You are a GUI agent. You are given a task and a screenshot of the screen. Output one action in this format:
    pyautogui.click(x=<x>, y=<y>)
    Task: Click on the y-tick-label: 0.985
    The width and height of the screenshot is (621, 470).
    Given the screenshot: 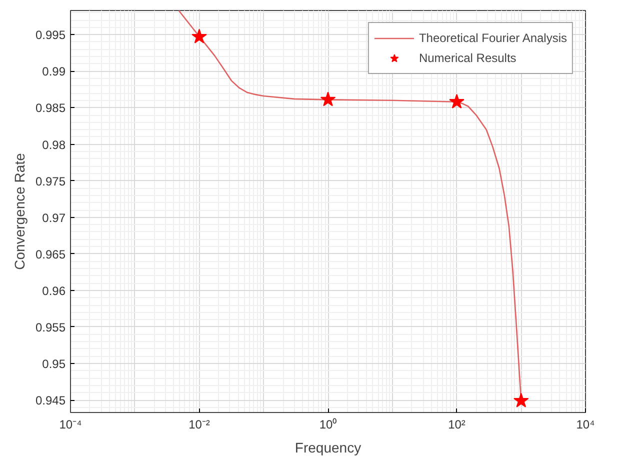 What is the action you would take?
    pyautogui.click(x=50, y=108)
    